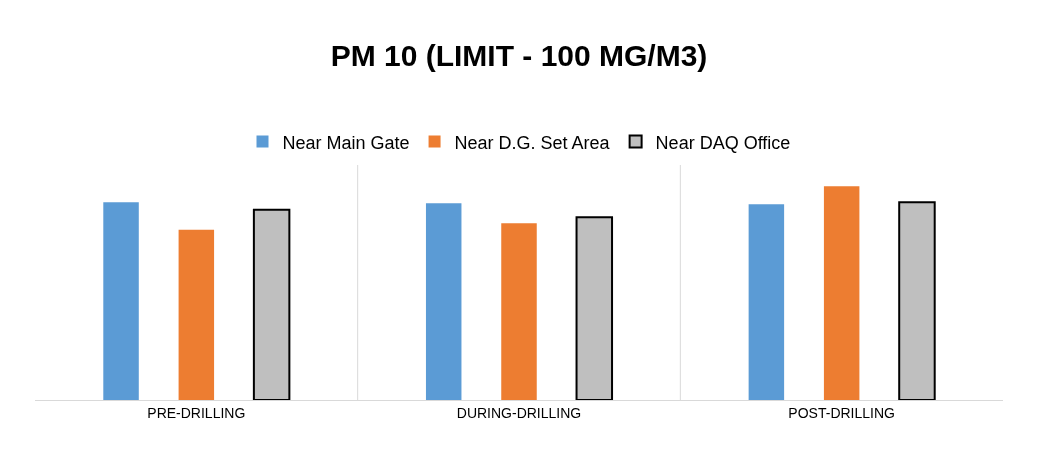 Image resolution: width=1038 pixels, height=450 pixels. Describe the element at coordinates (532, 142) in the screenshot. I see `legend-label: Near D.G. Set Area` at that location.